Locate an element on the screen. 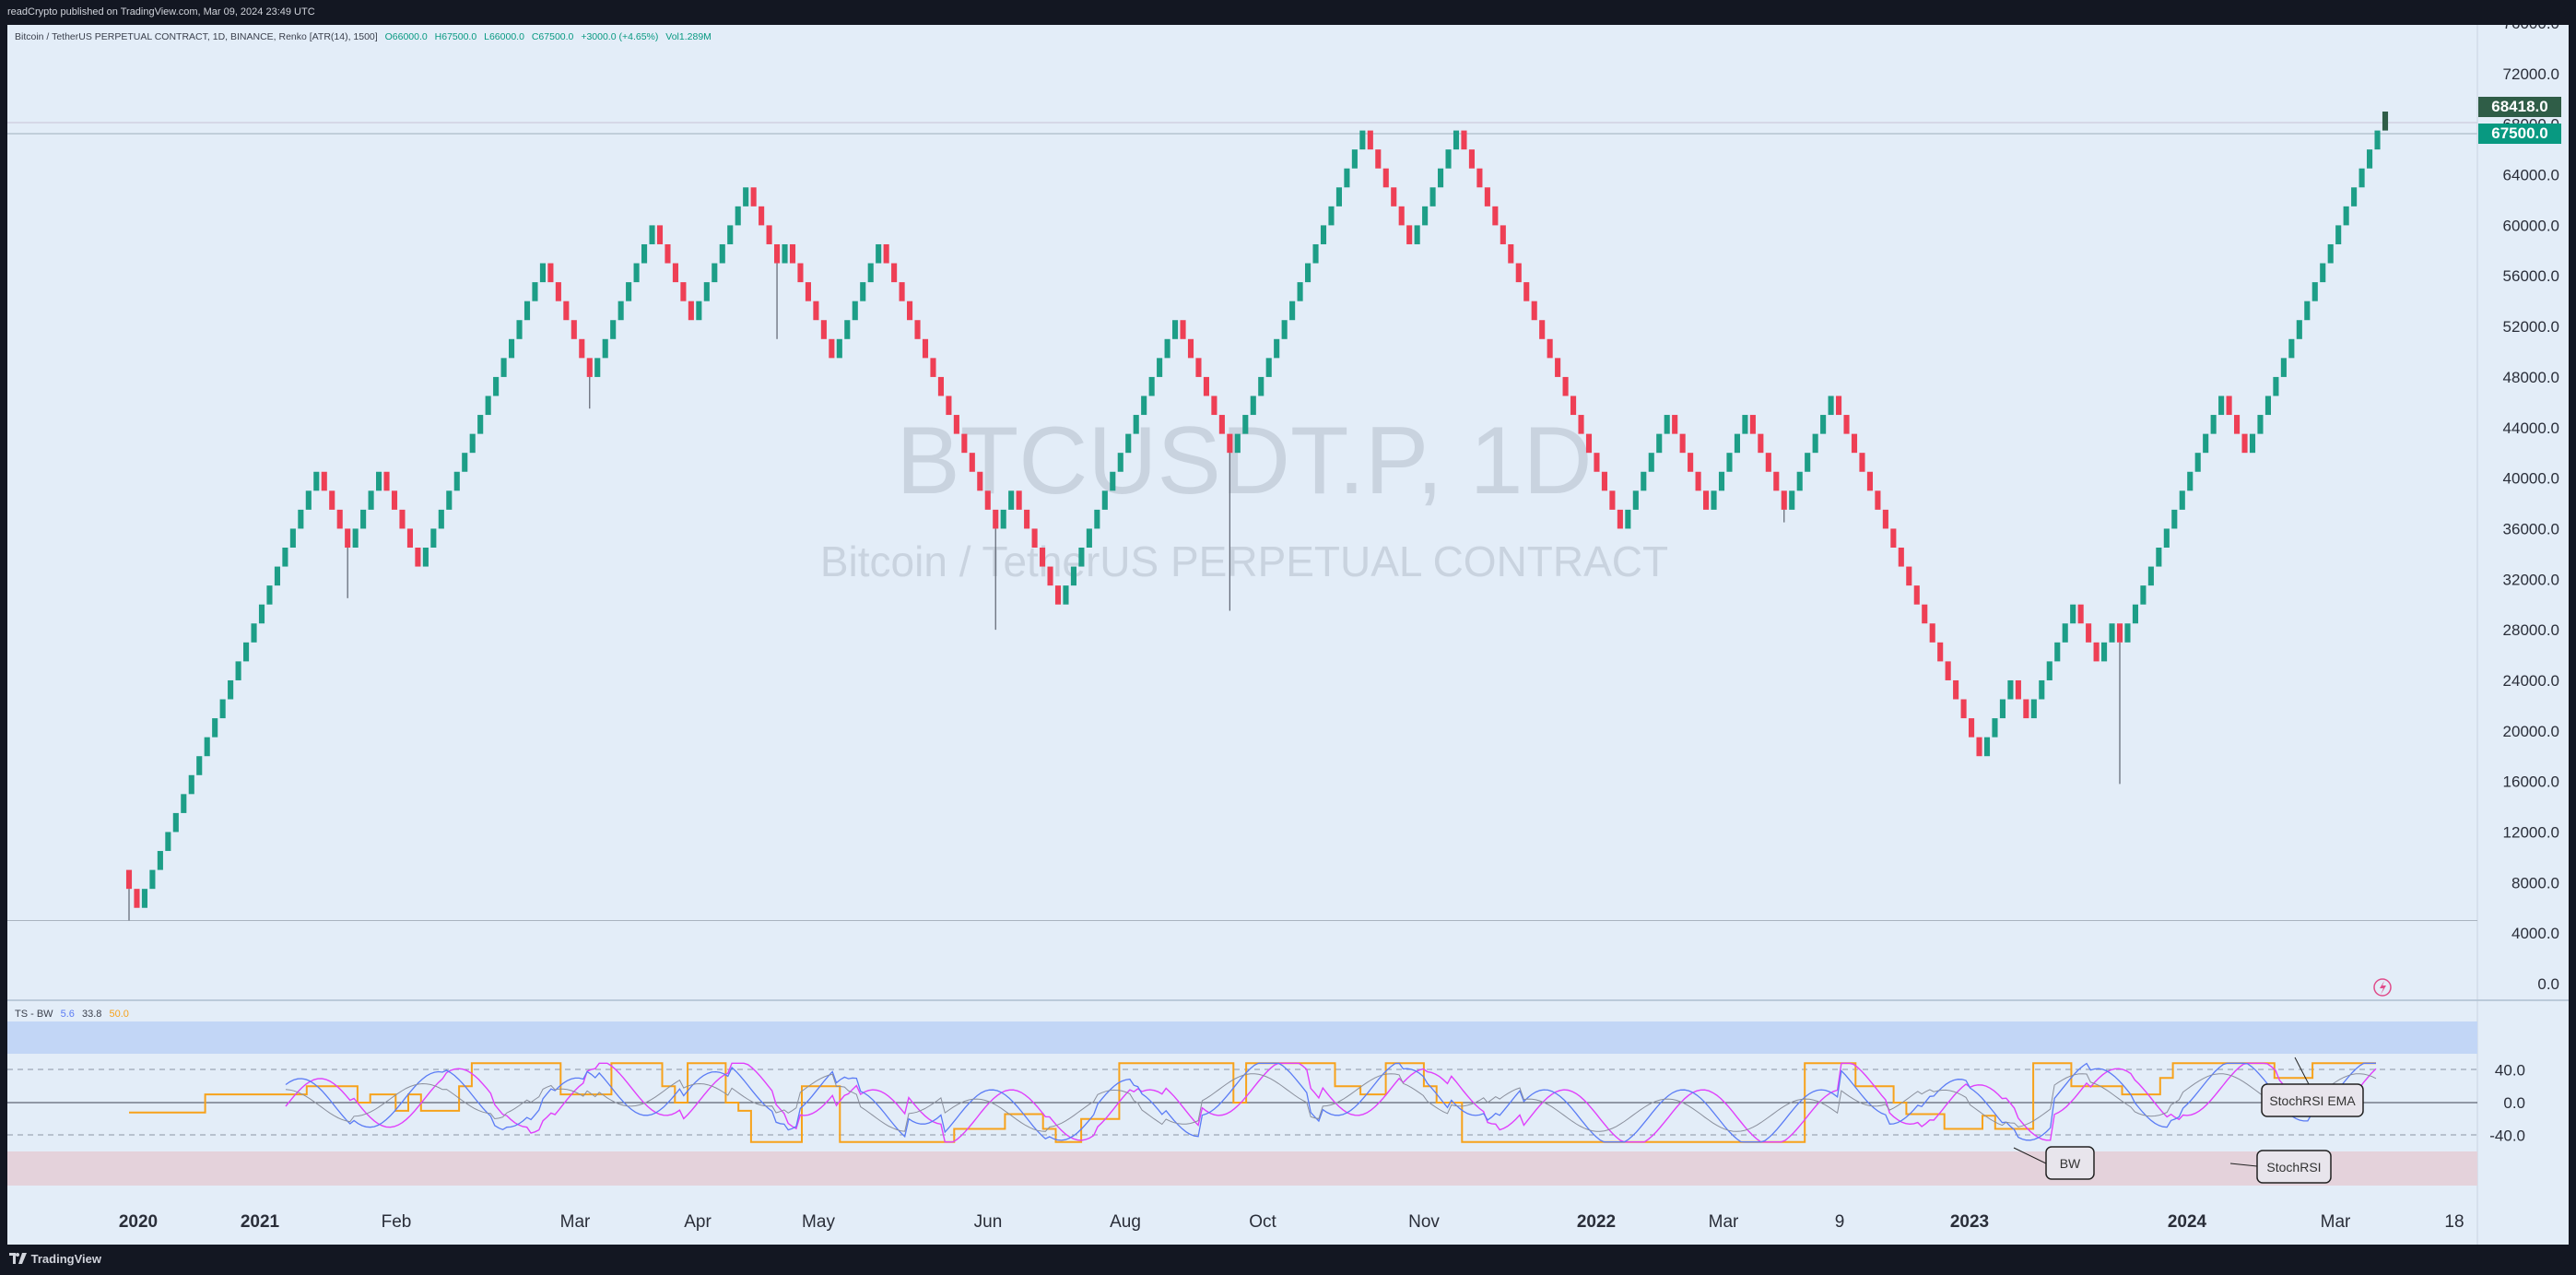  tradingview-logo: TradingView is located at coordinates (55, 1259).